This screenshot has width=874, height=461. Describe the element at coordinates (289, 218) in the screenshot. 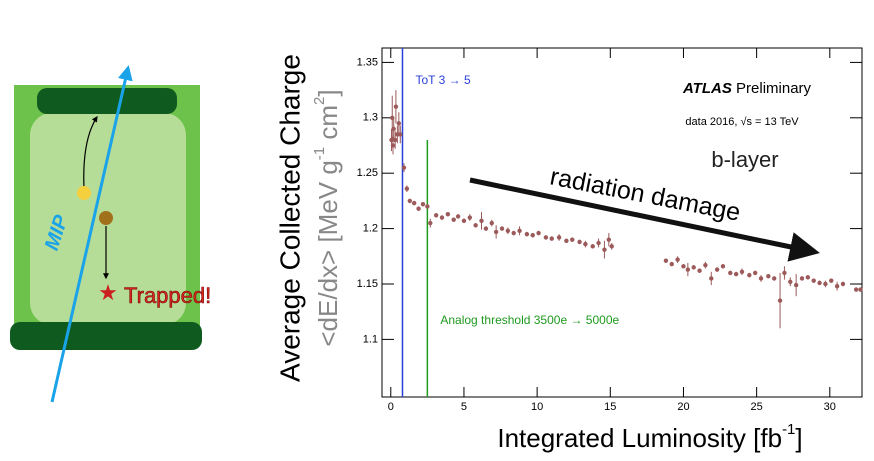

I see `y-axis-label: Average Collected Charge` at that location.